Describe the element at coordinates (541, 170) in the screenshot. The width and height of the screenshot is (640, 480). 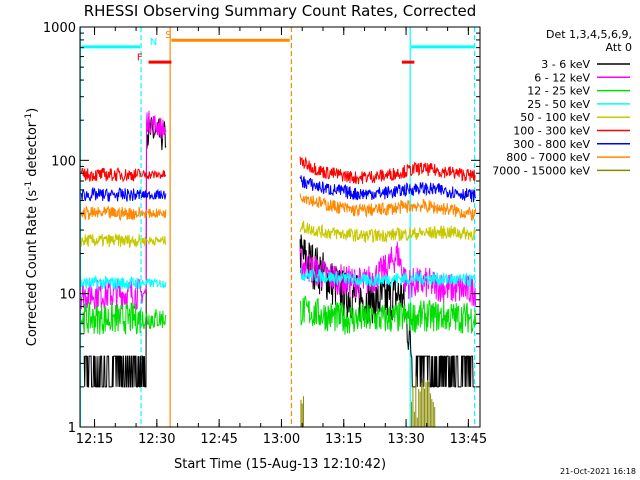
I see `legend-entry-label: 7000 - 15000 keV` at that location.